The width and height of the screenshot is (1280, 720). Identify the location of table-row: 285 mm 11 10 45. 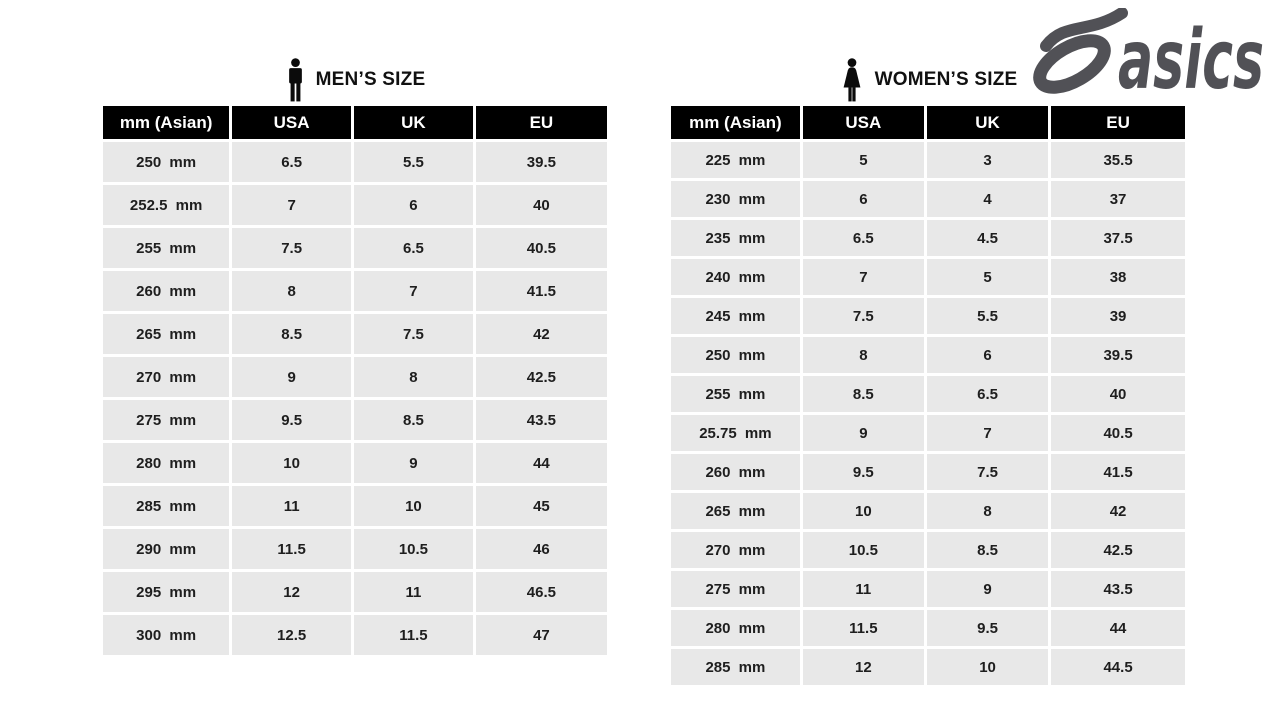
(355, 506).